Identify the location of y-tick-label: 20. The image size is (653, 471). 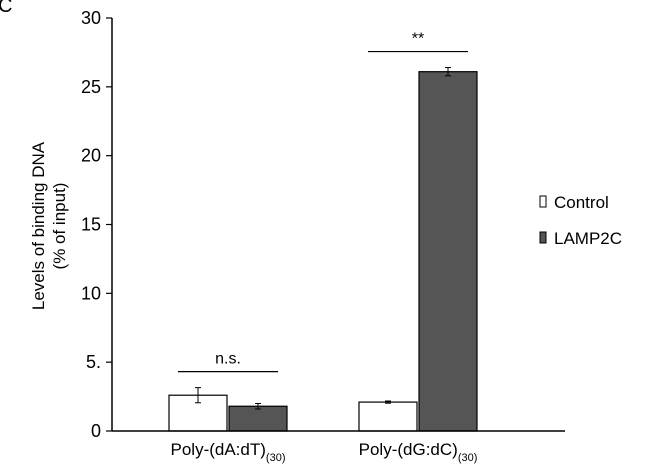
(91, 156).